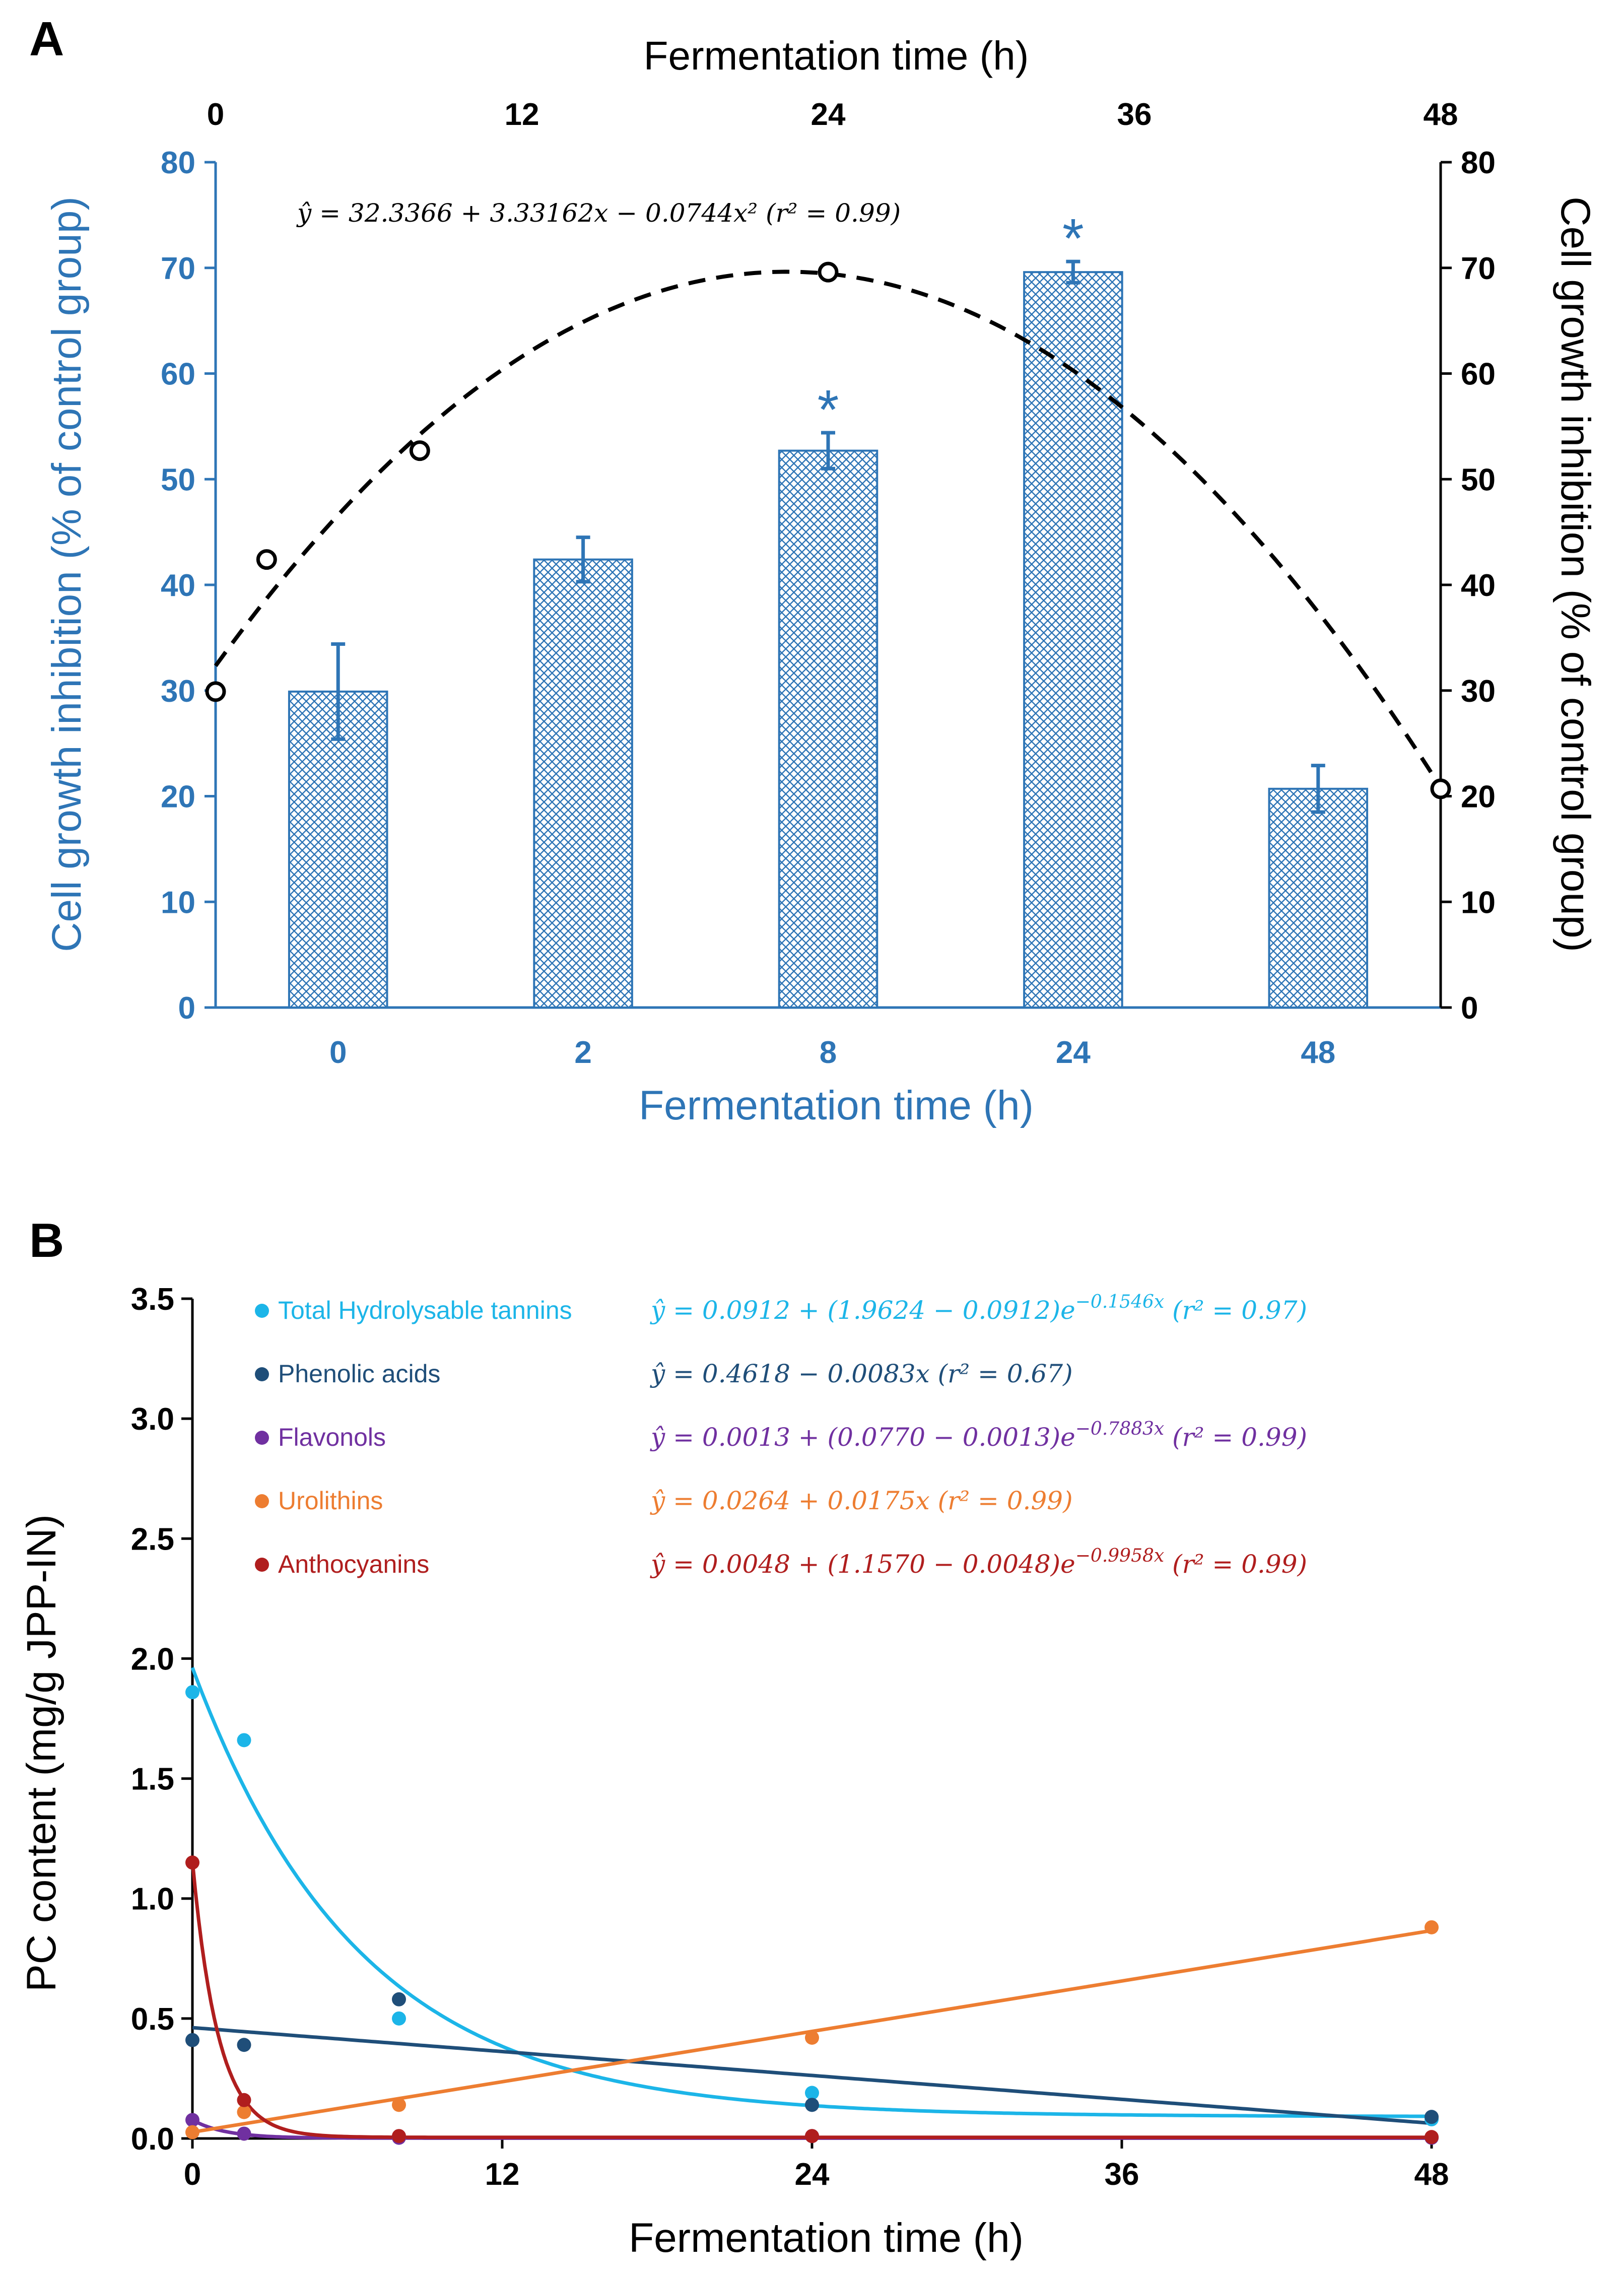 The width and height of the screenshot is (1624, 2277). Describe the element at coordinates (1478, 585) in the screenshot. I see `panel-a-right-tick-label: 40` at that location.